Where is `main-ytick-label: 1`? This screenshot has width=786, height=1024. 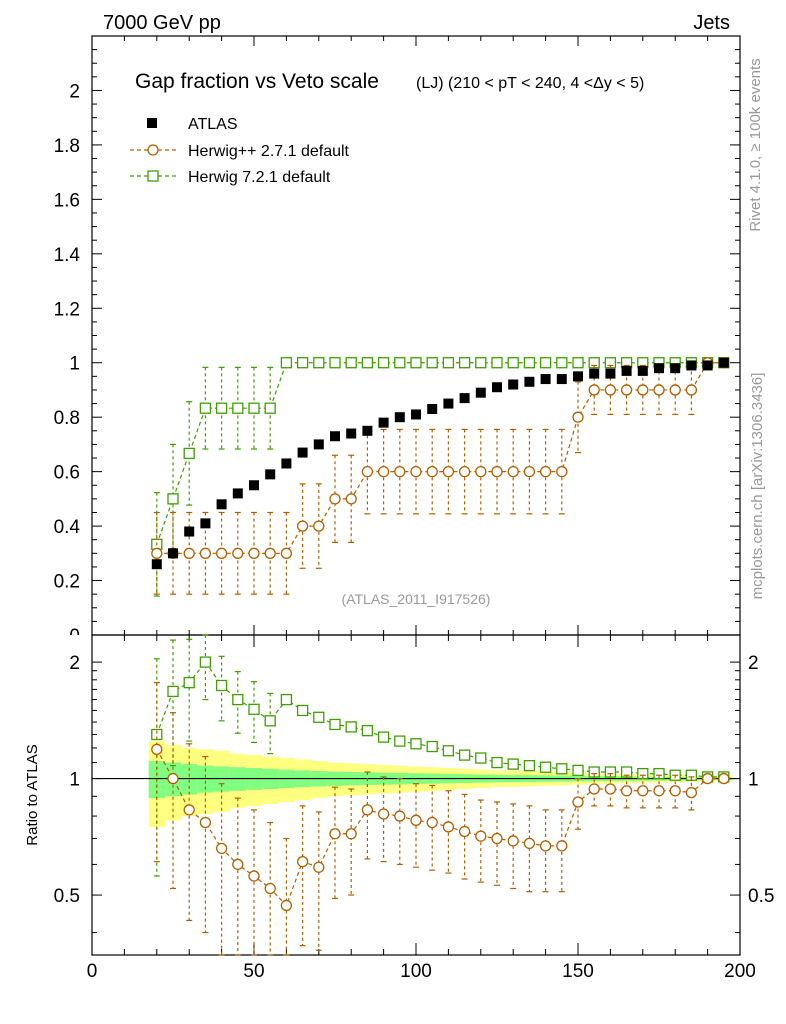 main-ytick-label: 1 is located at coordinates (74, 364).